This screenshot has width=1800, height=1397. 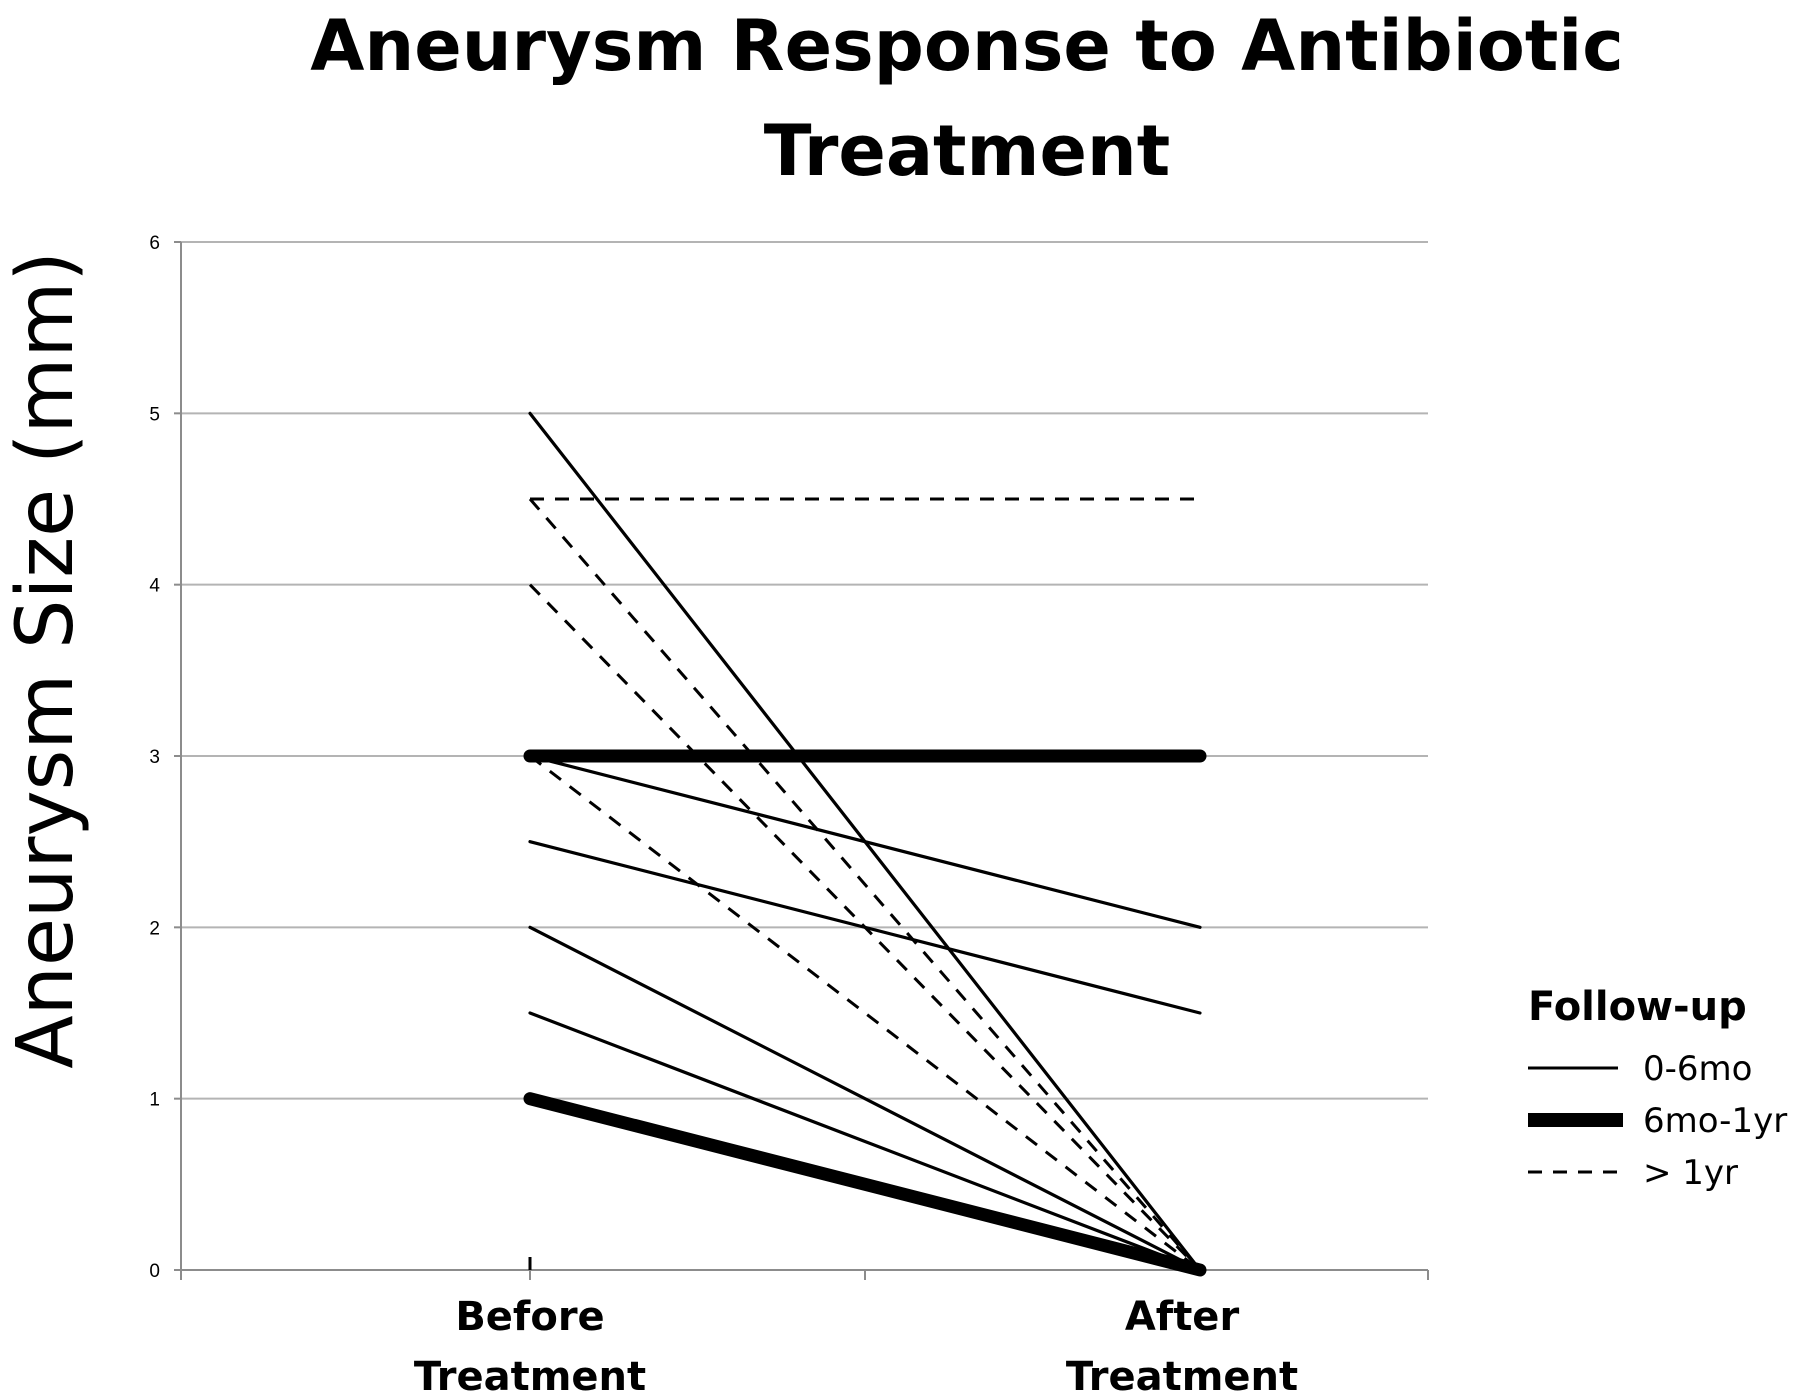 I want to click on x-tick-labels: Before Treatment After Treatment, so click(x=856, y=1345).